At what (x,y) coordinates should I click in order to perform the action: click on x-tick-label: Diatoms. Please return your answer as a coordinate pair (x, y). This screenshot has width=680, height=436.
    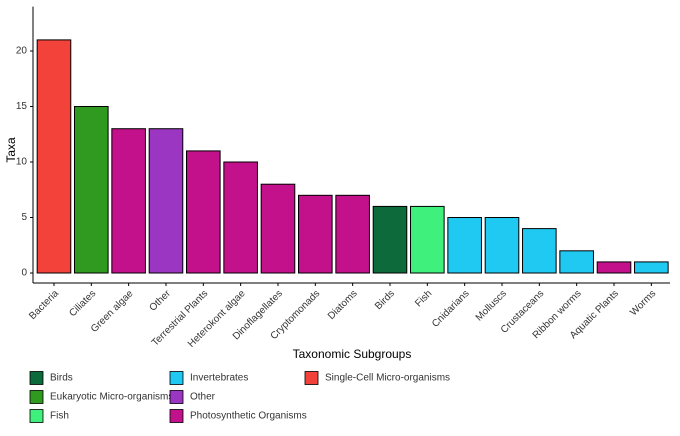
    Looking at the image, I should click on (343, 305).